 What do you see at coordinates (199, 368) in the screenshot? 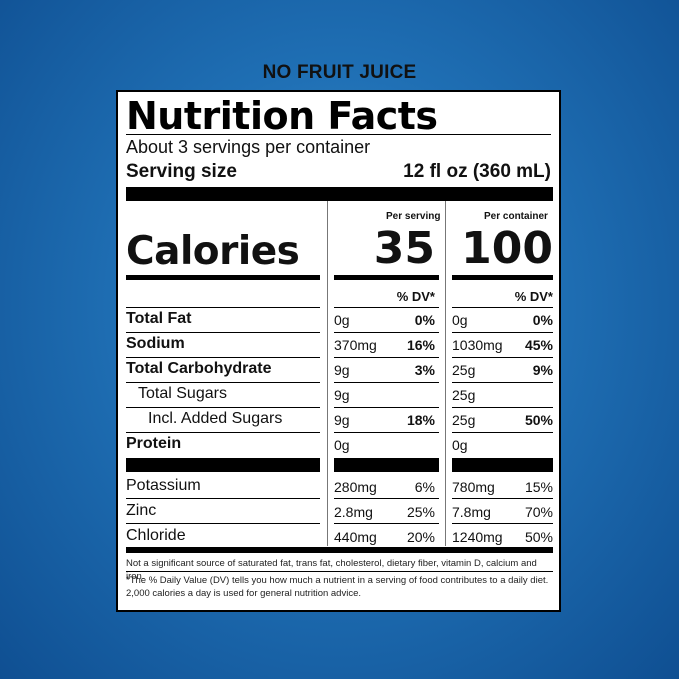
I see `nutrient-name: Total Carbohydrate` at bounding box center [199, 368].